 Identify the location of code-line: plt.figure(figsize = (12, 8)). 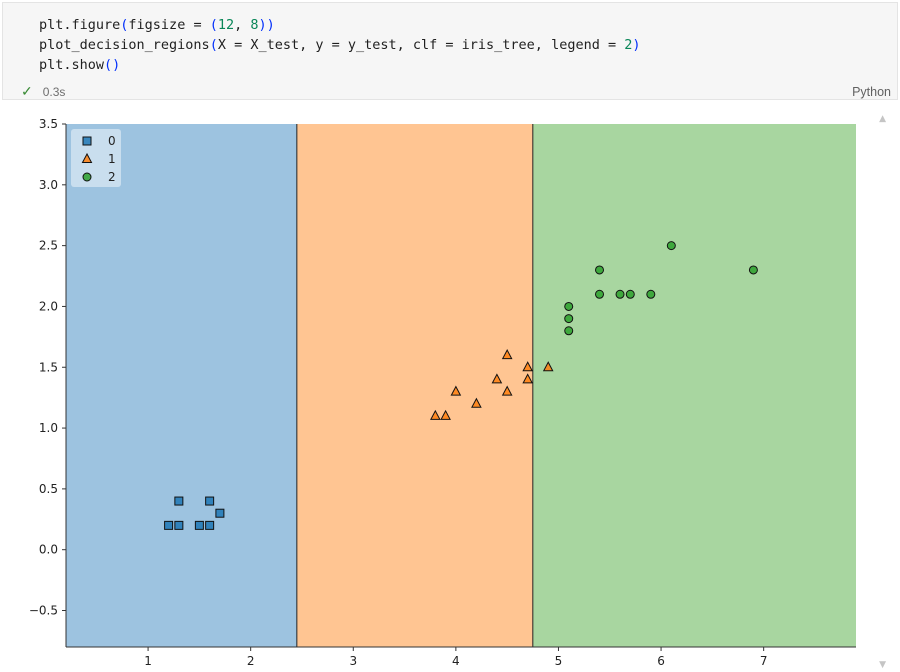
(340, 25).